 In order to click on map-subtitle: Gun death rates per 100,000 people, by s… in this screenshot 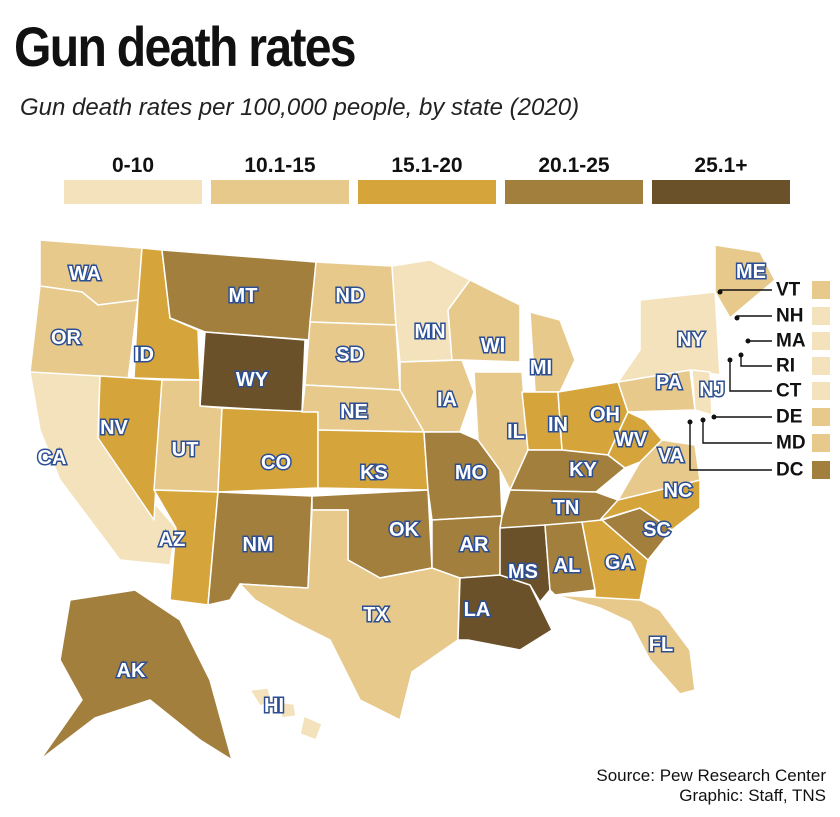, I will do `click(300, 107)`.